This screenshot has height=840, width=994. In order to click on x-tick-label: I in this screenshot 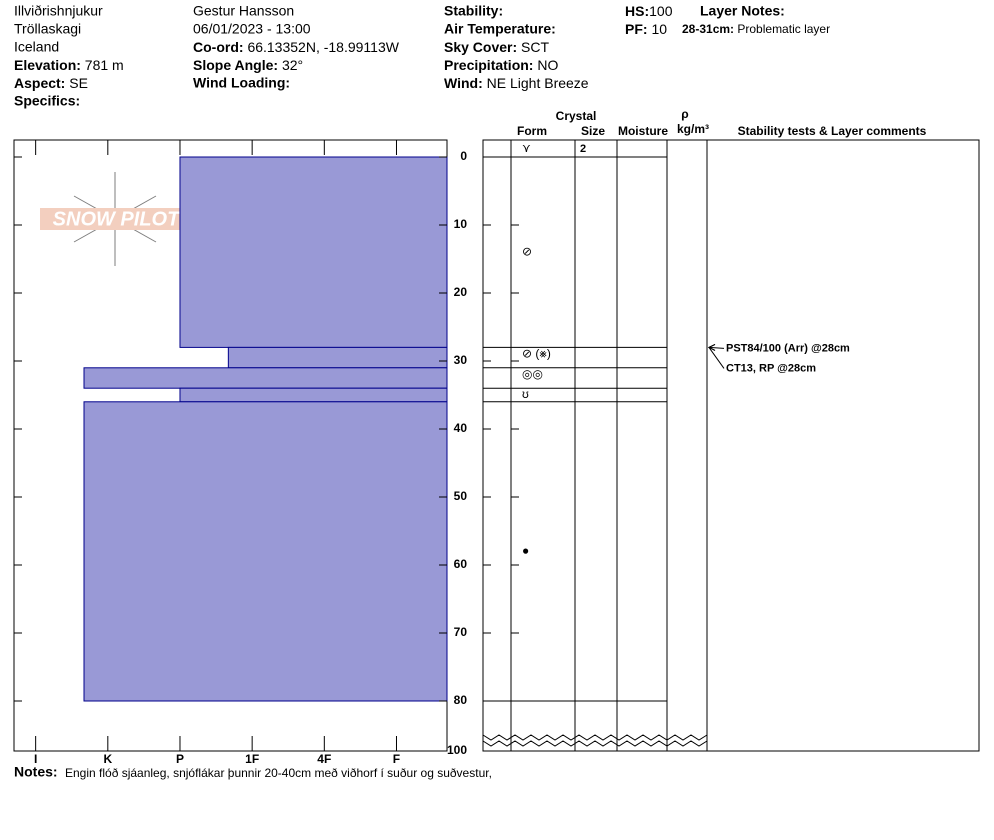, I will do `click(35, 759)`.